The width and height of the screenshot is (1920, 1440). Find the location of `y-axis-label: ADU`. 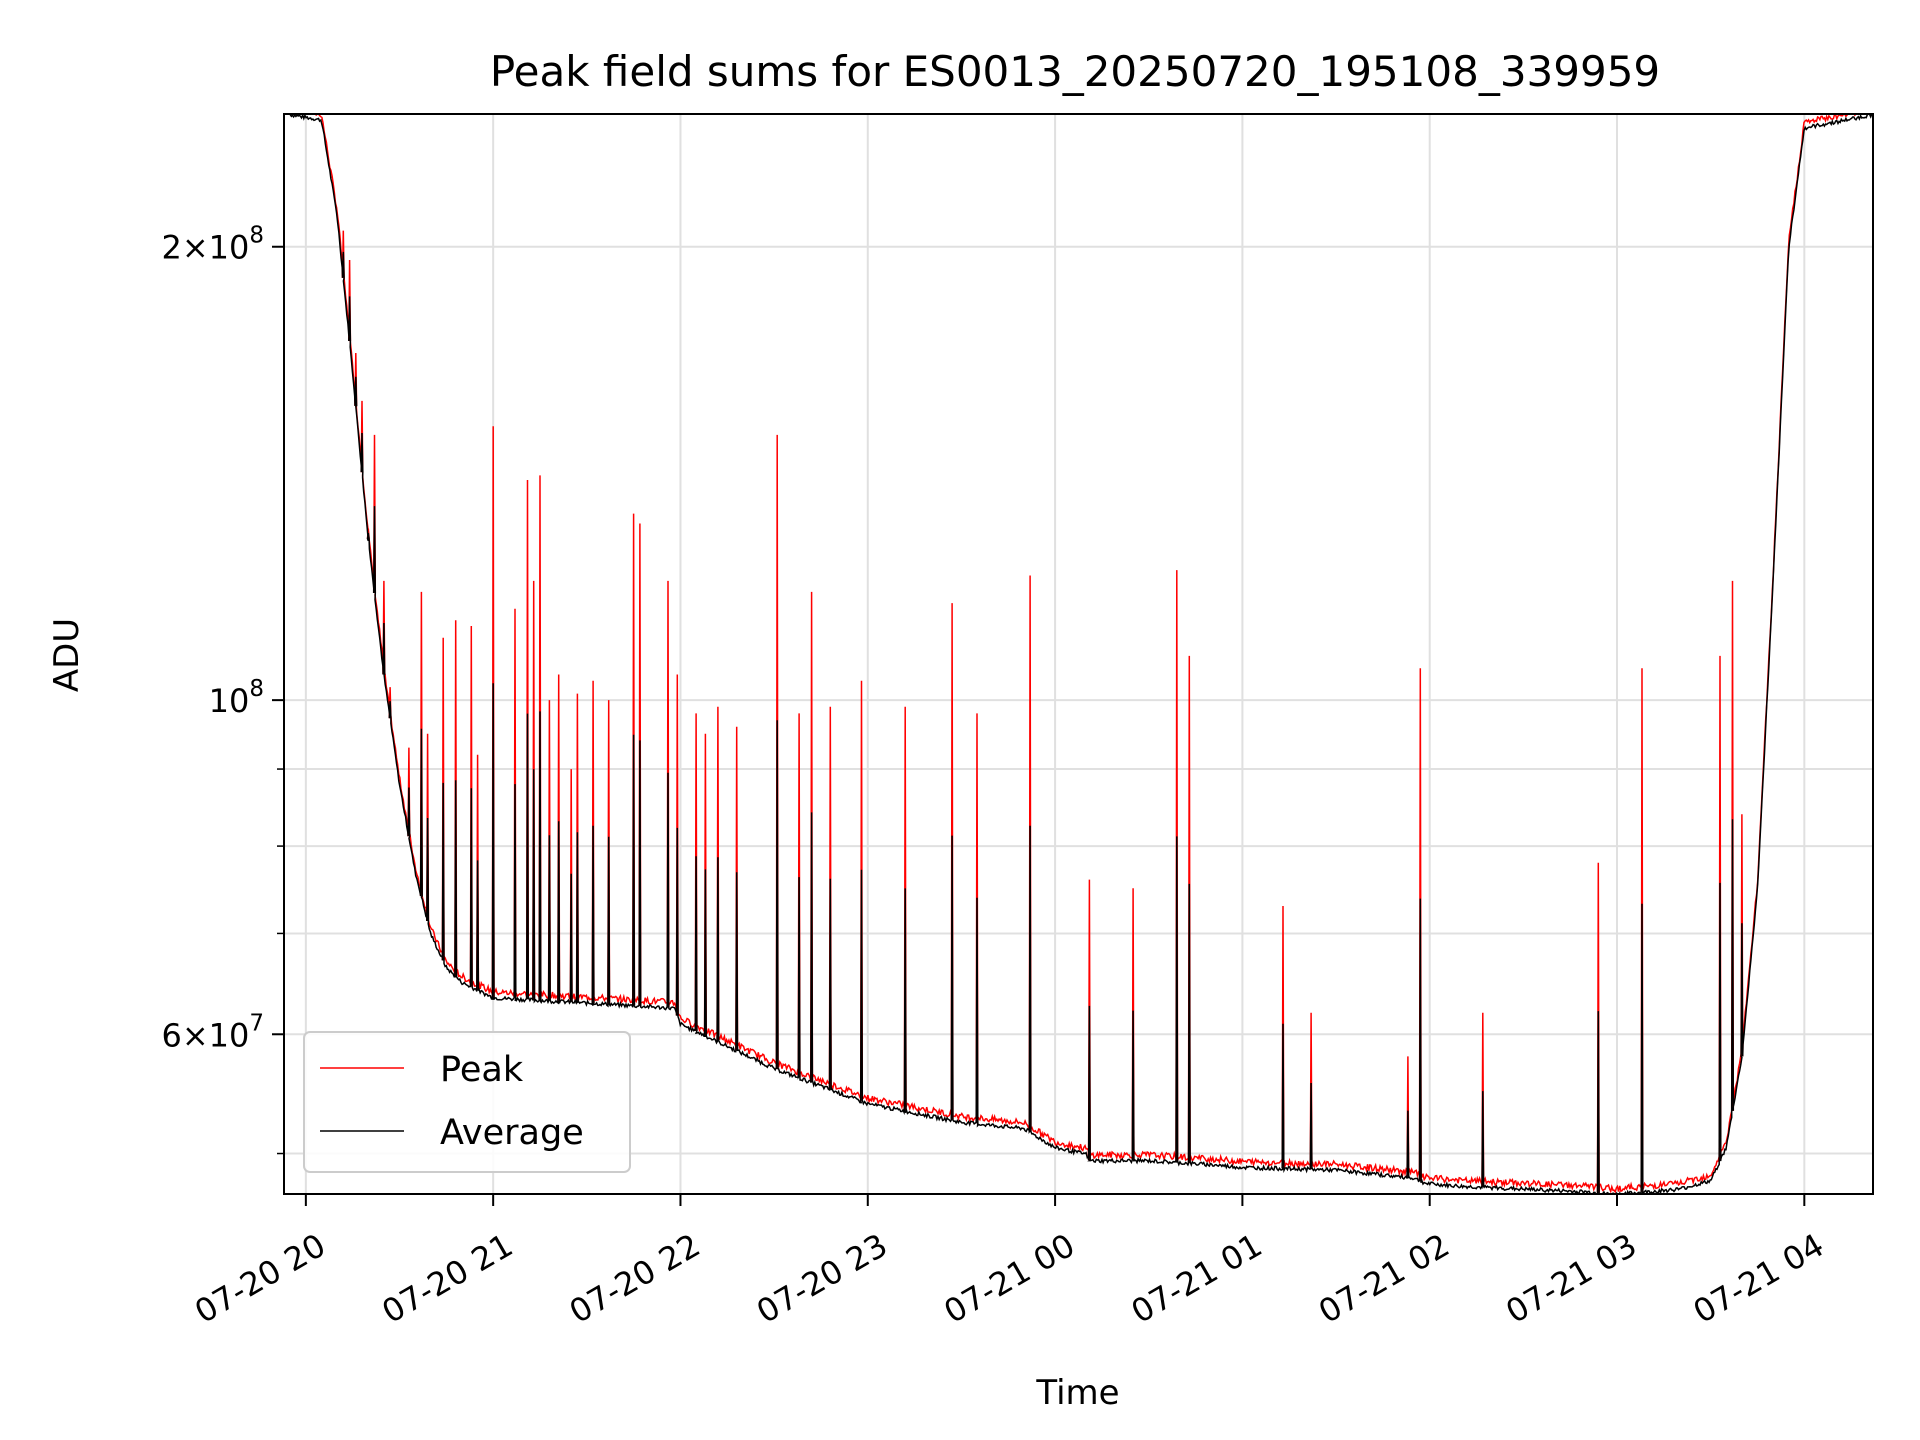

y-axis-label: ADU is located at coordinates (67, 655).